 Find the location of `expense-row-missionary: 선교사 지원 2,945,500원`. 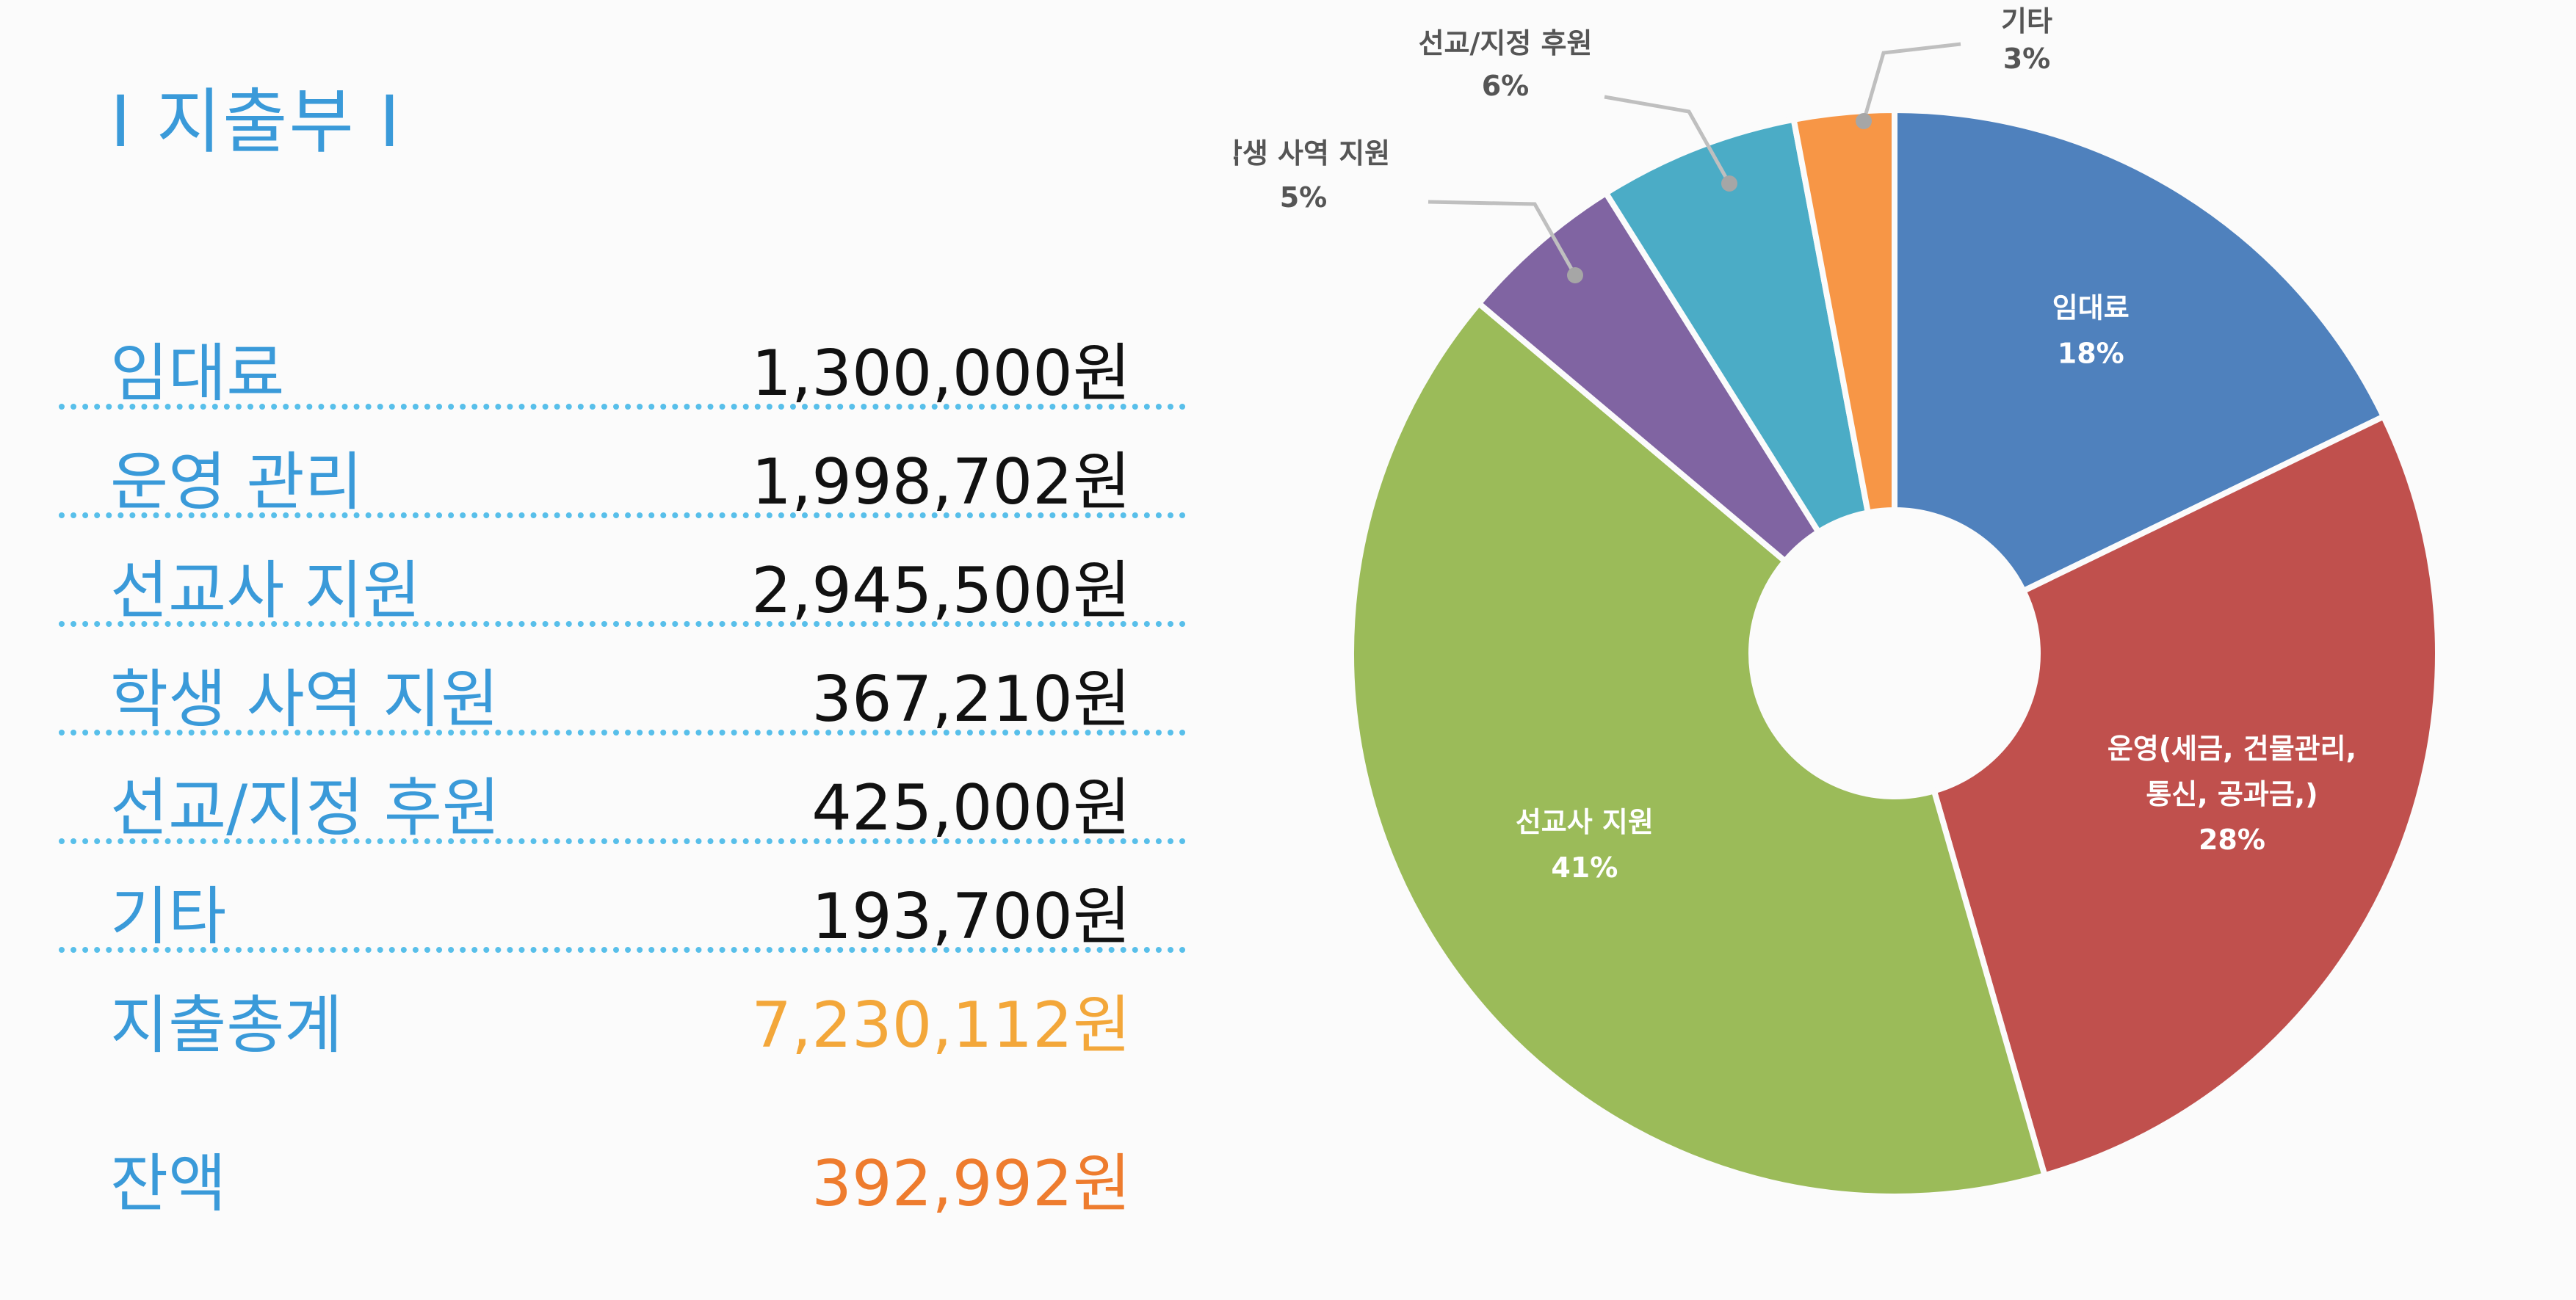

expense-row-missionary: 선교사 지원 2,945,500원 is located at coordinates (622, 573).